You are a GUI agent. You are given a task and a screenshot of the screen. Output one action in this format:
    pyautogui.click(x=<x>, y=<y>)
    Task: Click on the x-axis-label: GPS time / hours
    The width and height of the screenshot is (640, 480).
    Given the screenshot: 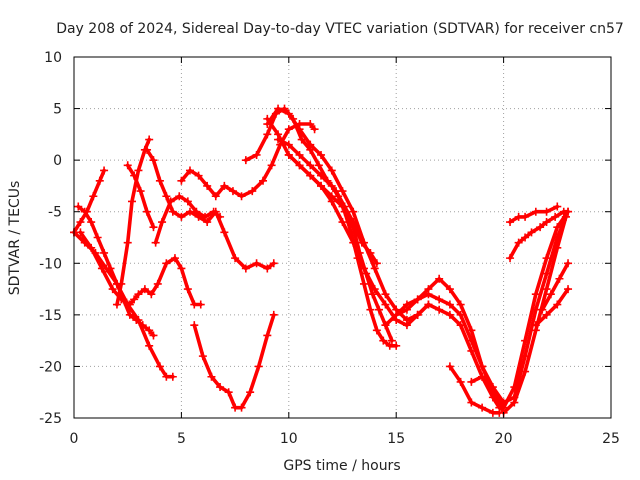 What is the action you would take?
    pyautogui.click(x=341, y=466)
    